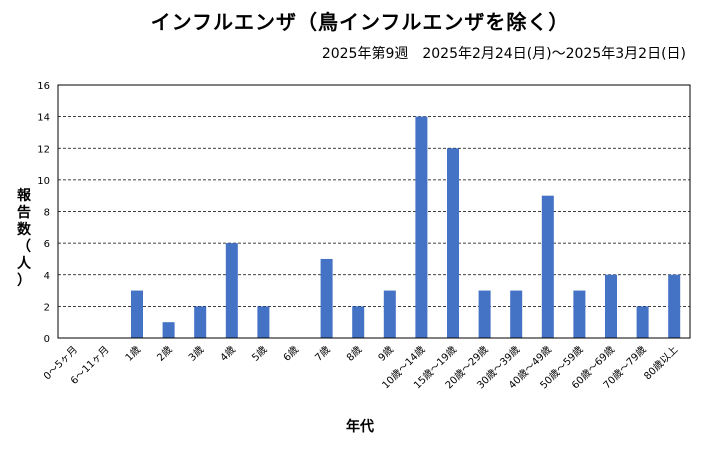 The image size is (720, 474). I want to click on y-axis-label-char: 告, so click(24, 213).